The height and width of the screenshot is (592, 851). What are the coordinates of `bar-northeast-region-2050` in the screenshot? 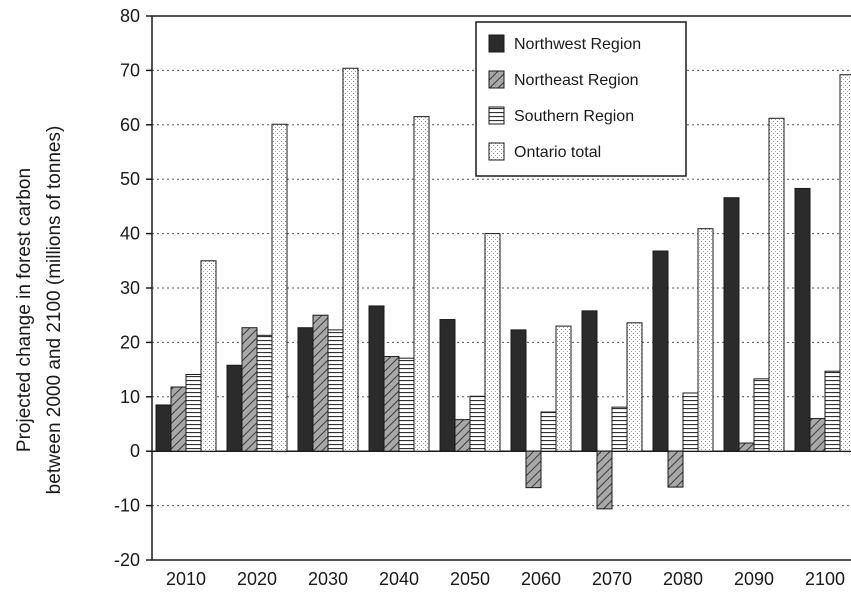 It's located at (462, 435).